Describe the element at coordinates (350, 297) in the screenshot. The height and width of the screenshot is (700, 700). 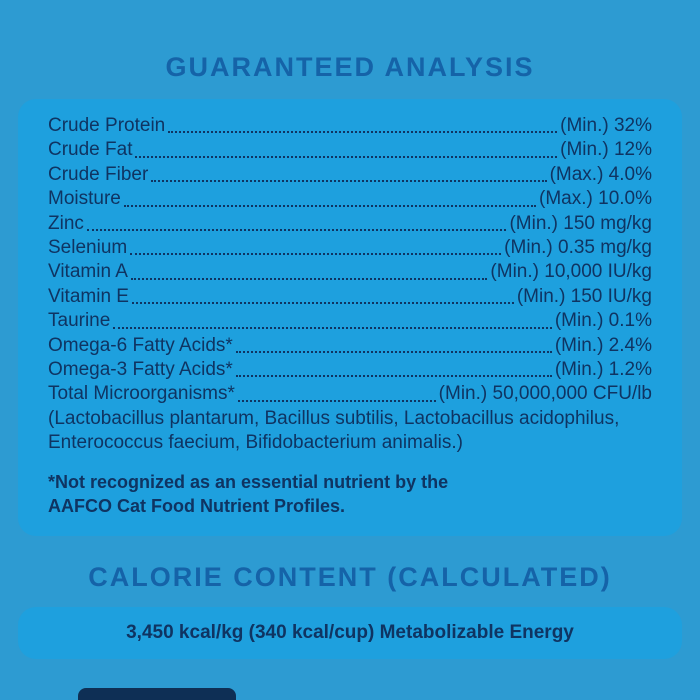
I see `analysis-row: Vitamin E (Min.) 150 IU/kg` at that location.